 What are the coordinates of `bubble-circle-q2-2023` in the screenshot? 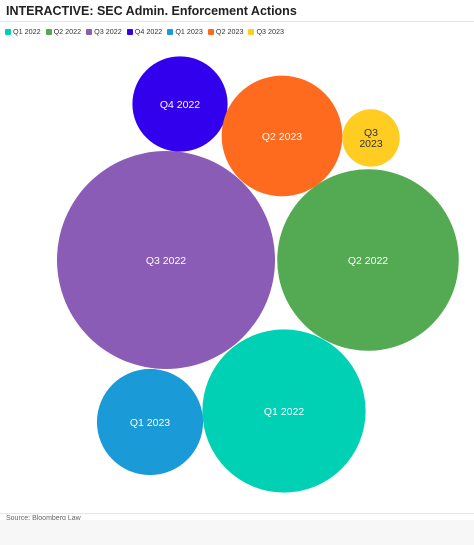 It's located at (282, 136).